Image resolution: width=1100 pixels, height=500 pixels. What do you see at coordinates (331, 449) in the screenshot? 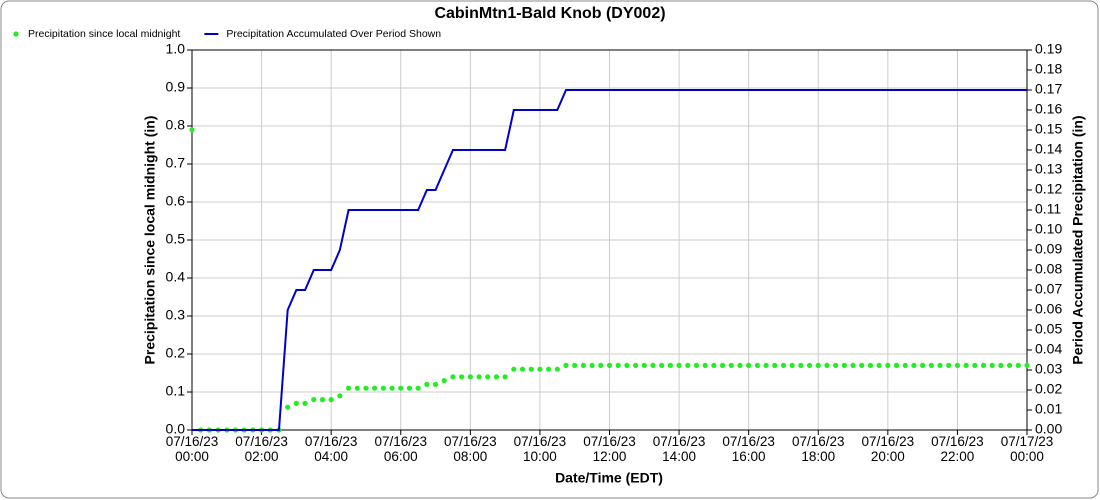
I see `x-tick-label: 07/16/23 04:00` at bounding box center [331, 449].